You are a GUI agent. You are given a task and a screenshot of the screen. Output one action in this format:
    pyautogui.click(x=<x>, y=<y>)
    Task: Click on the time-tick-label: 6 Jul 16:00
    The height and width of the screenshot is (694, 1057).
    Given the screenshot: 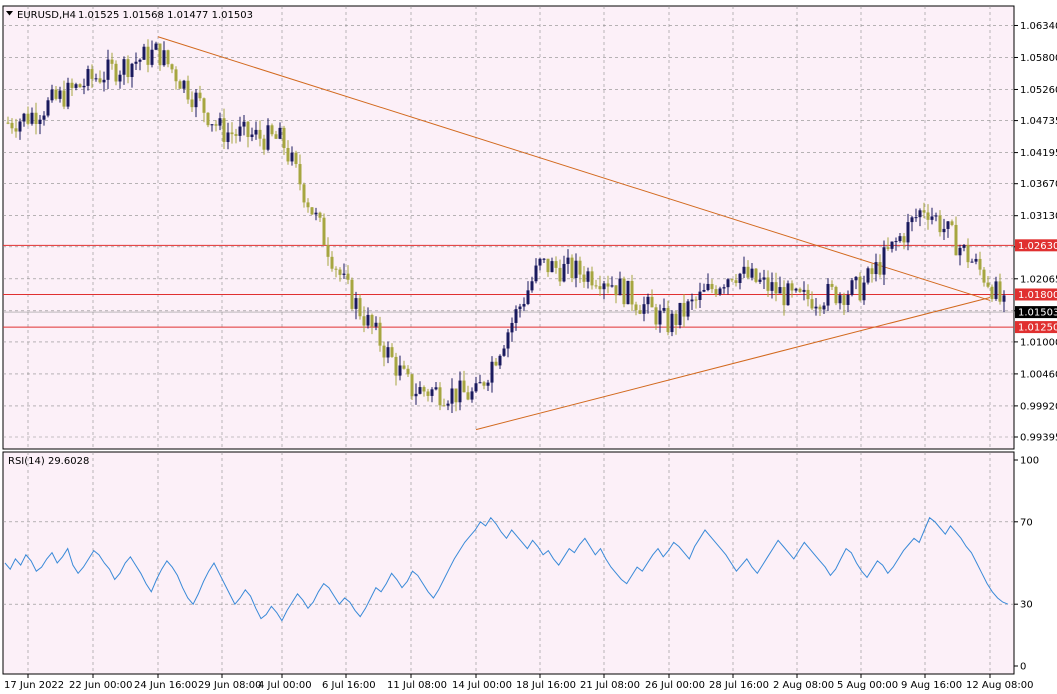 What is the action you would take?
    pyautogui.click(x=349, y=685)
    